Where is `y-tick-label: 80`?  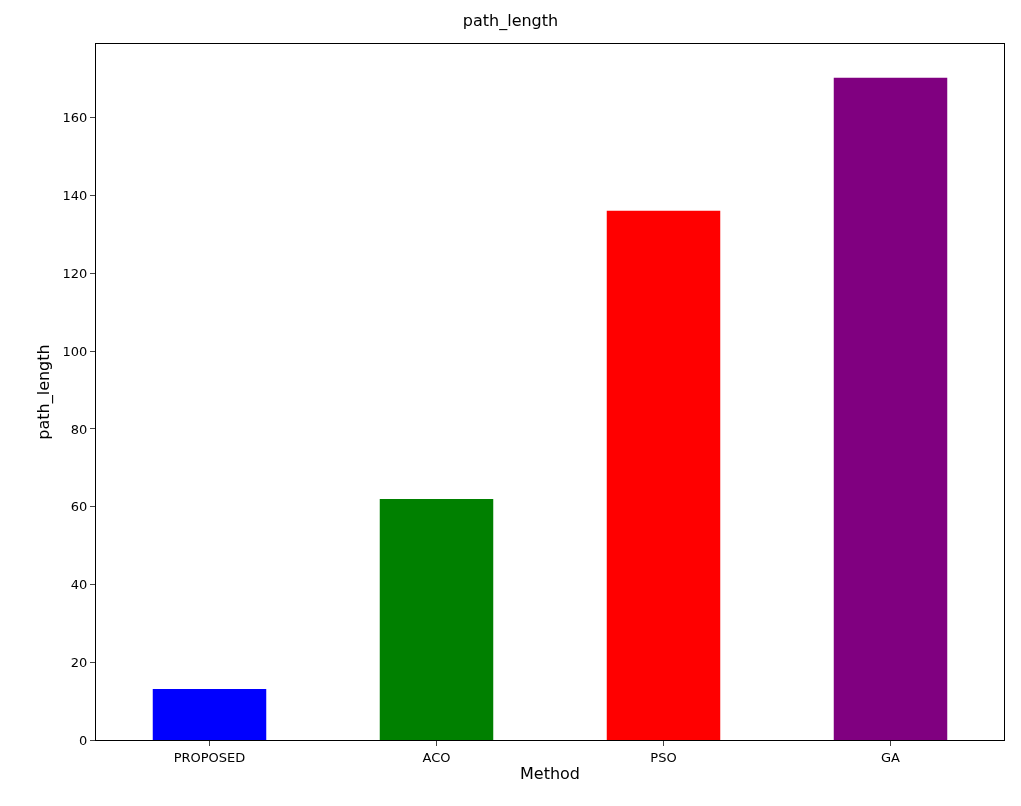
y-tick-label: 80 is located at coordinates (79, 429).